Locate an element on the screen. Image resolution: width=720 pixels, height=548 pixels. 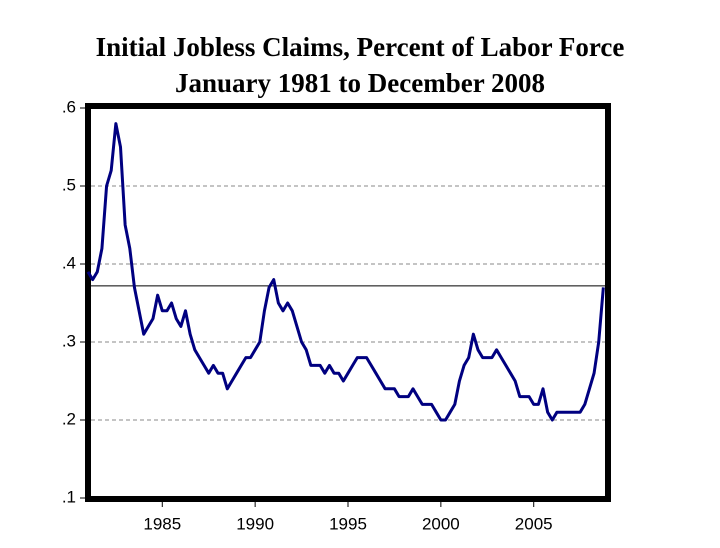
x-tick-label: 1985 is located at coordinates (162, 523).